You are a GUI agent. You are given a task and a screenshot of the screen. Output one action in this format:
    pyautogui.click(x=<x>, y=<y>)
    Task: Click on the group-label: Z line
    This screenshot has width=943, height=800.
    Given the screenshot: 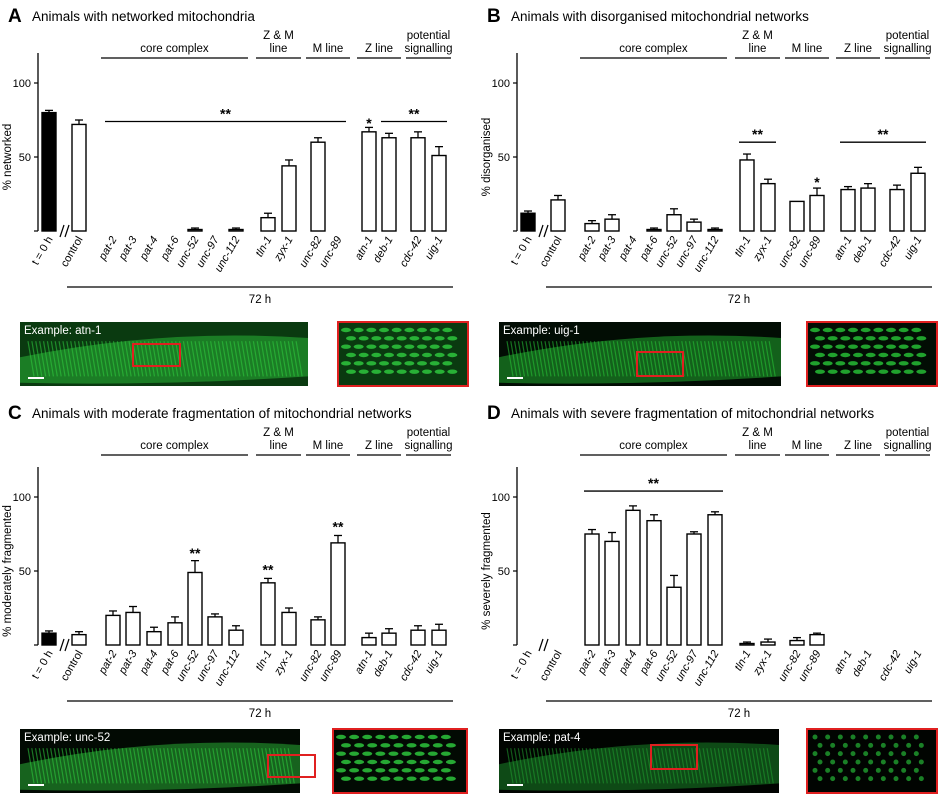 What is the action you would take?
    pyautogui.click(x=379, y=49)
    